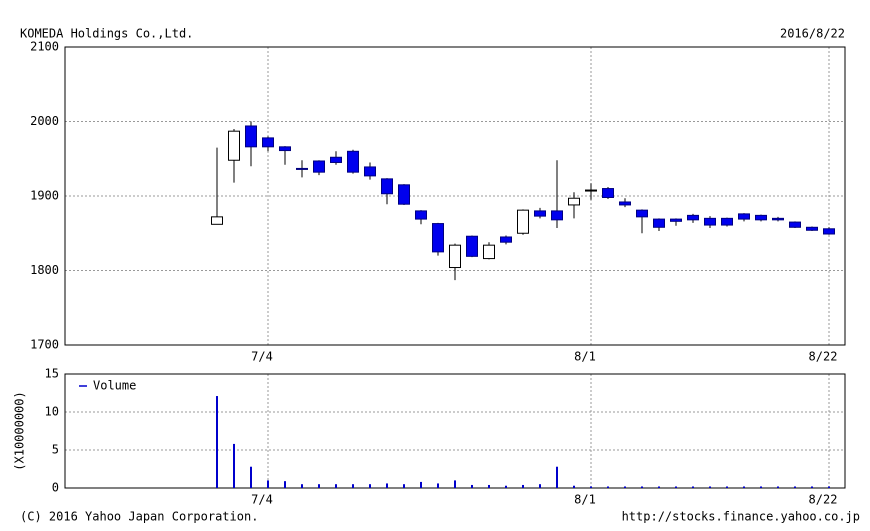 This screenshot has height=531, width=870. I want to click on chart-date: 2016/8/22, so click(812, 34).